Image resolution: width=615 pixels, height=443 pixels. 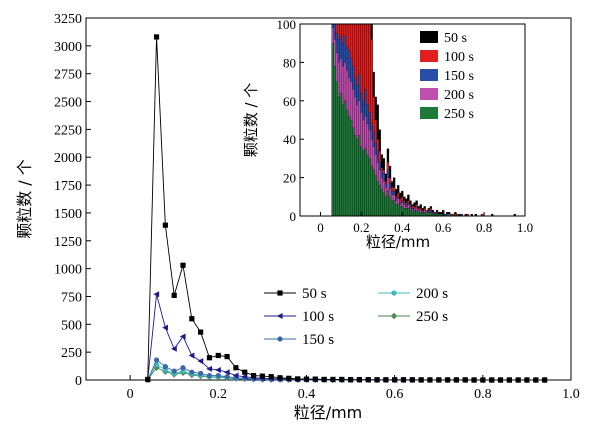 I want to click on main-y-tick-label: 2500, so click(x=68, y=103).